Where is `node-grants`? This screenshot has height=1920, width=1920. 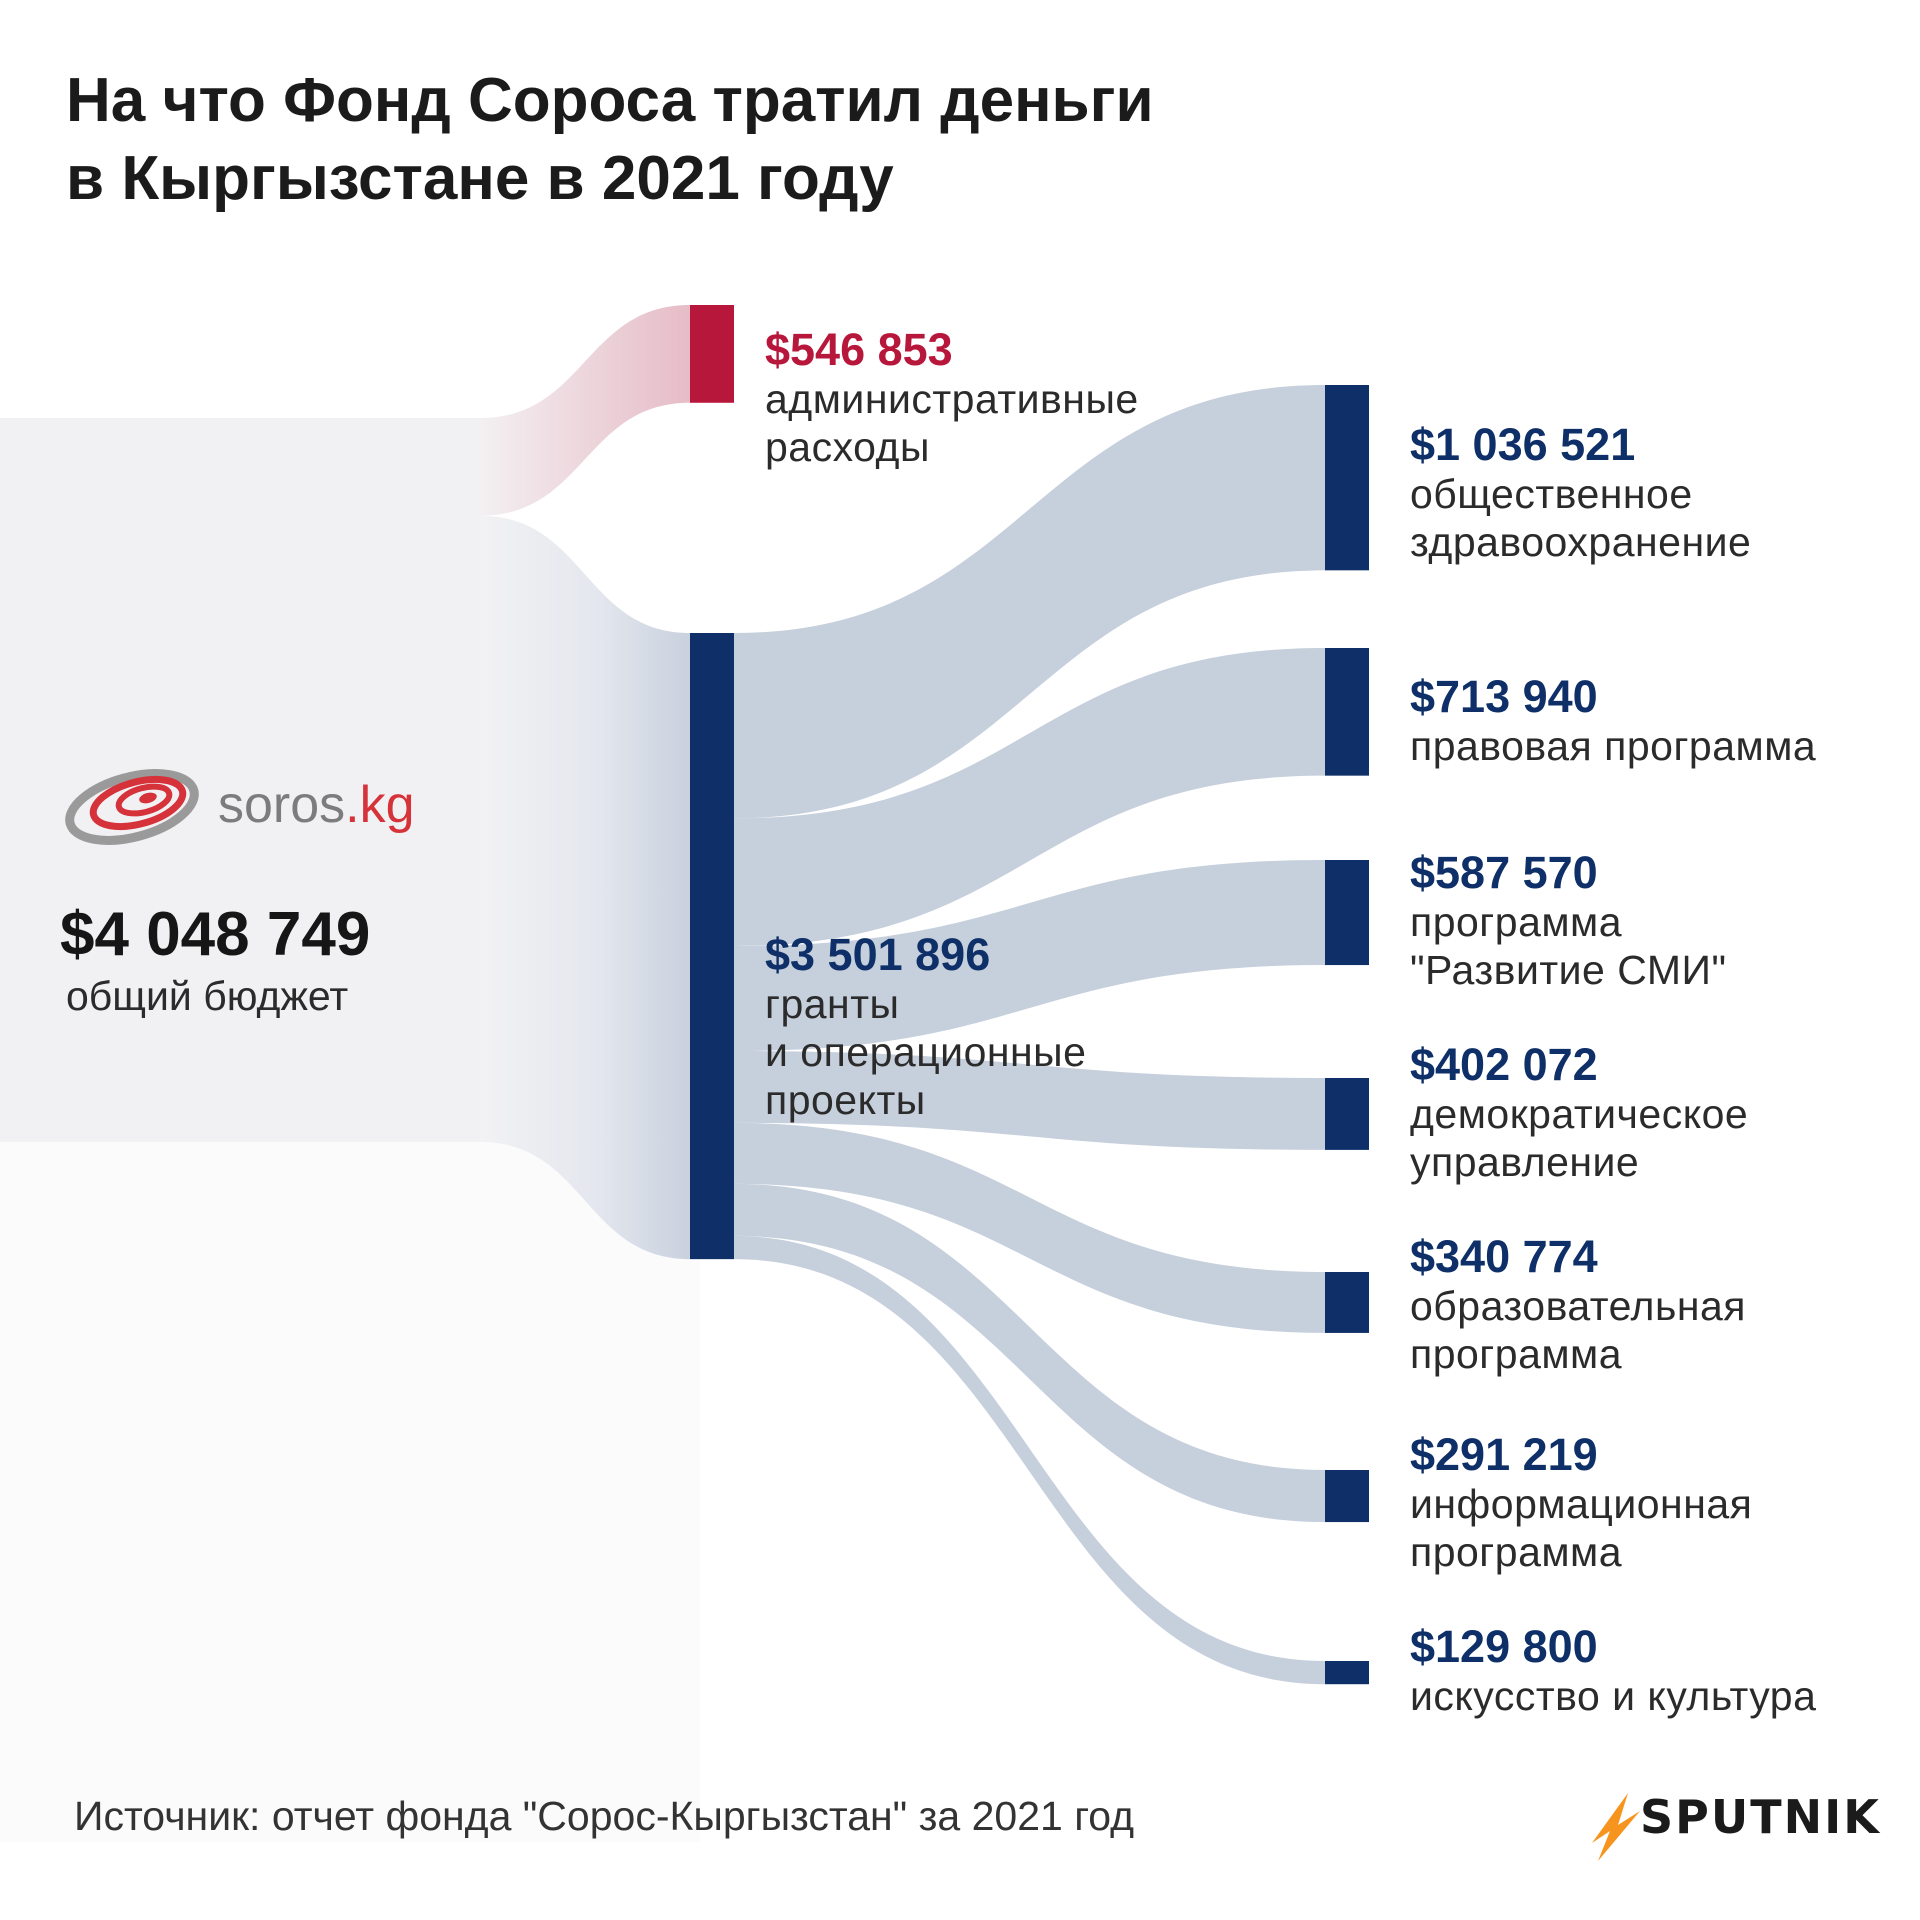 node-grants is located at coordinates (712, 946).